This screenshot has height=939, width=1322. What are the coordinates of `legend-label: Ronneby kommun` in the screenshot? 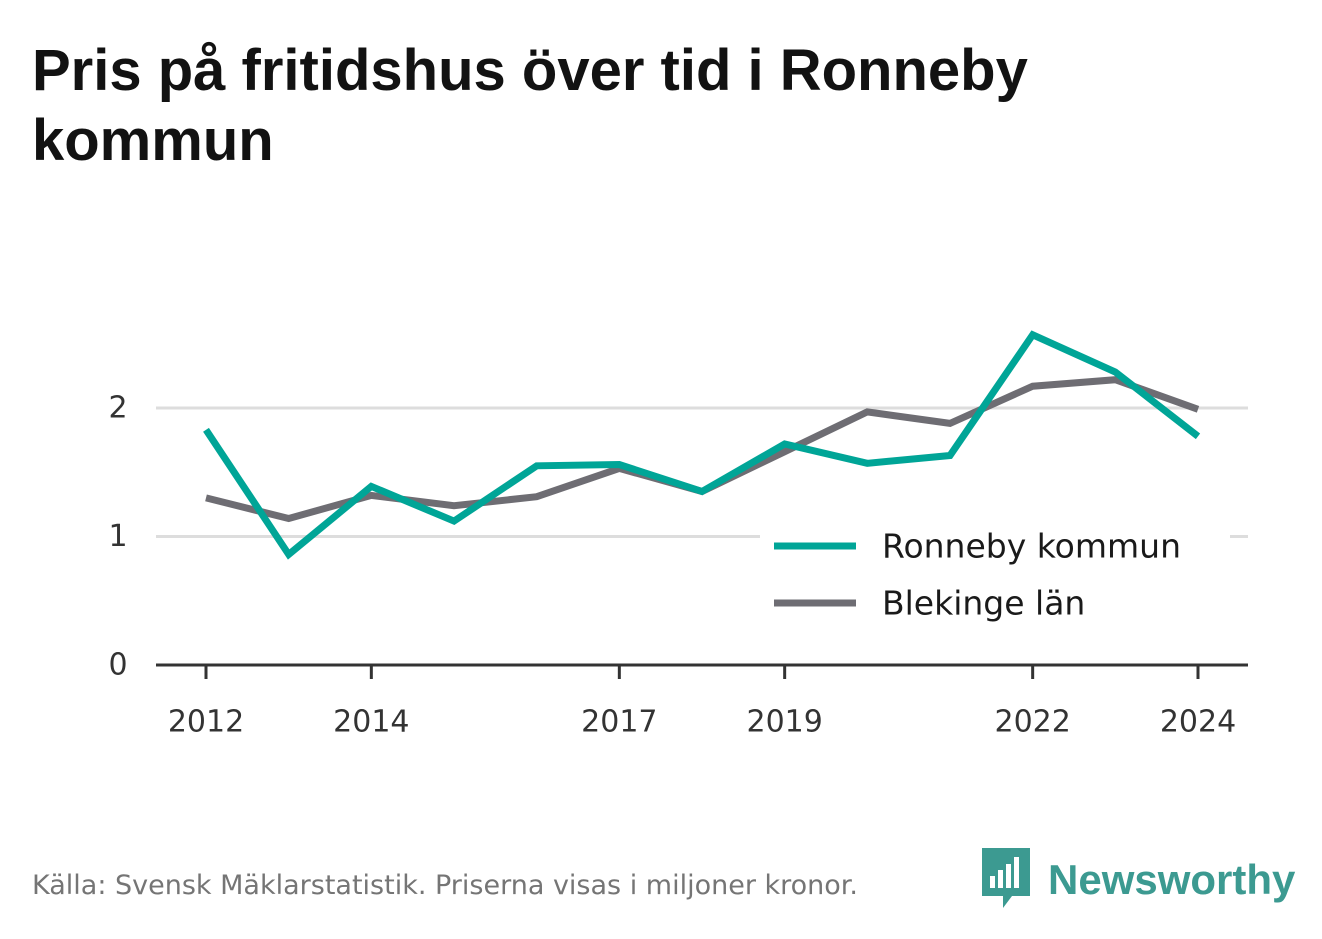 It's located at (1031, 546).